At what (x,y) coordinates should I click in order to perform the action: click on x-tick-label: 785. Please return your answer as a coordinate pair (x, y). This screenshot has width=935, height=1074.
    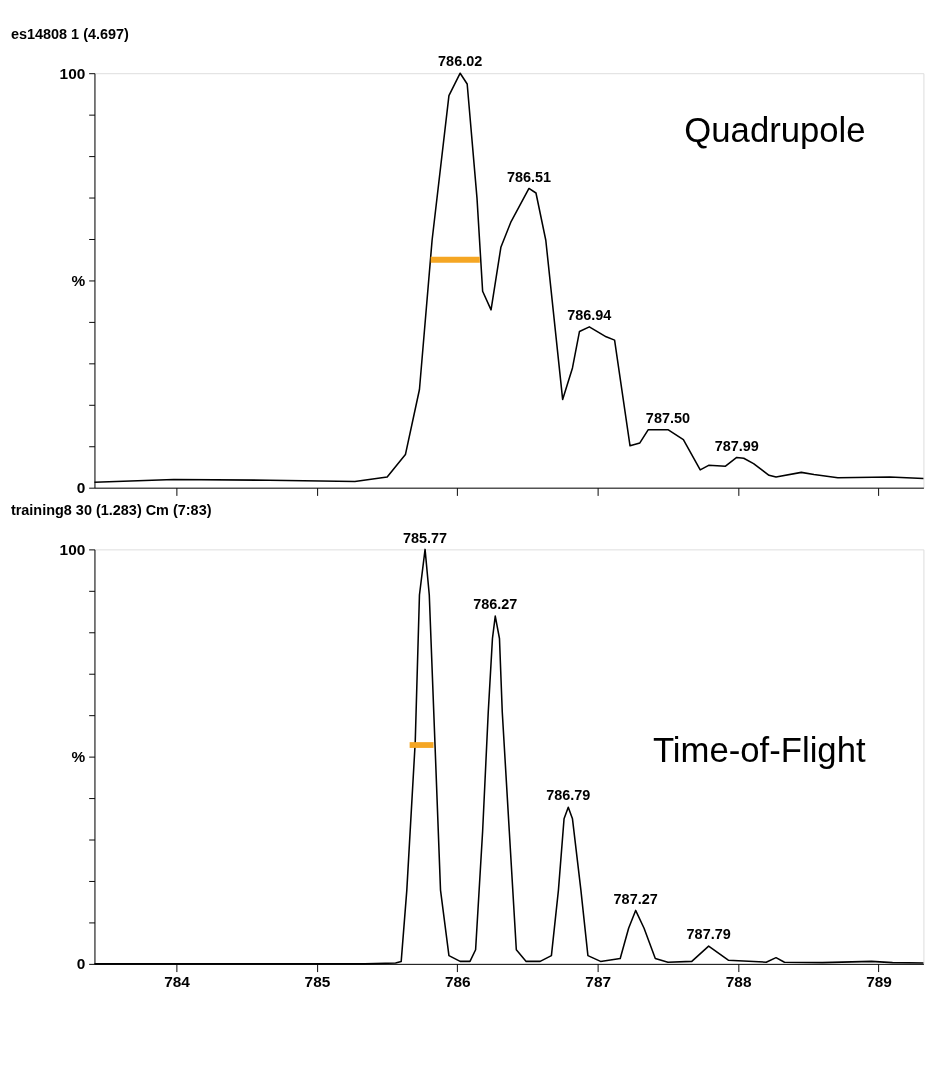
    Looking at the image, I should click on (317, 981).